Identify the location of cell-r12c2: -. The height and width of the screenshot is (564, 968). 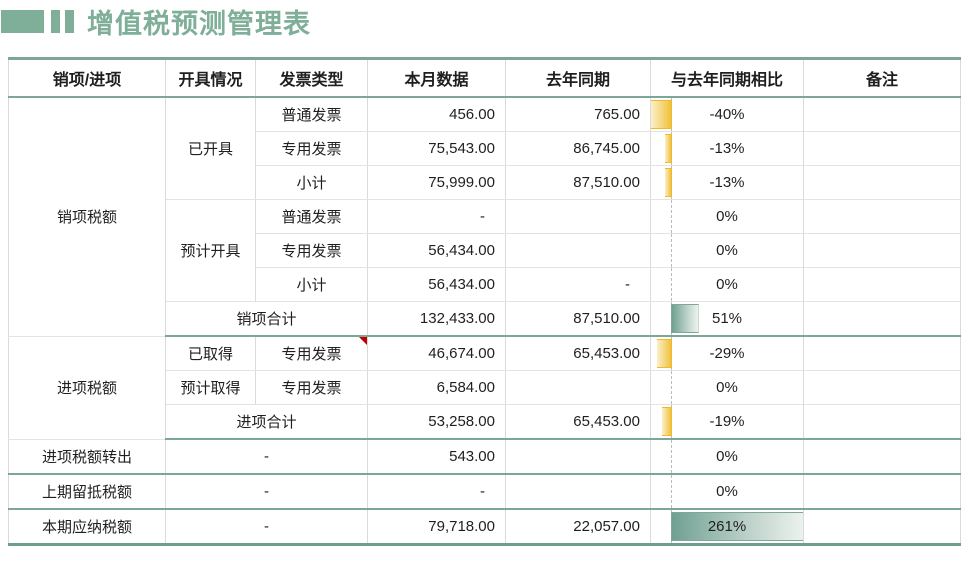
(266, 491).